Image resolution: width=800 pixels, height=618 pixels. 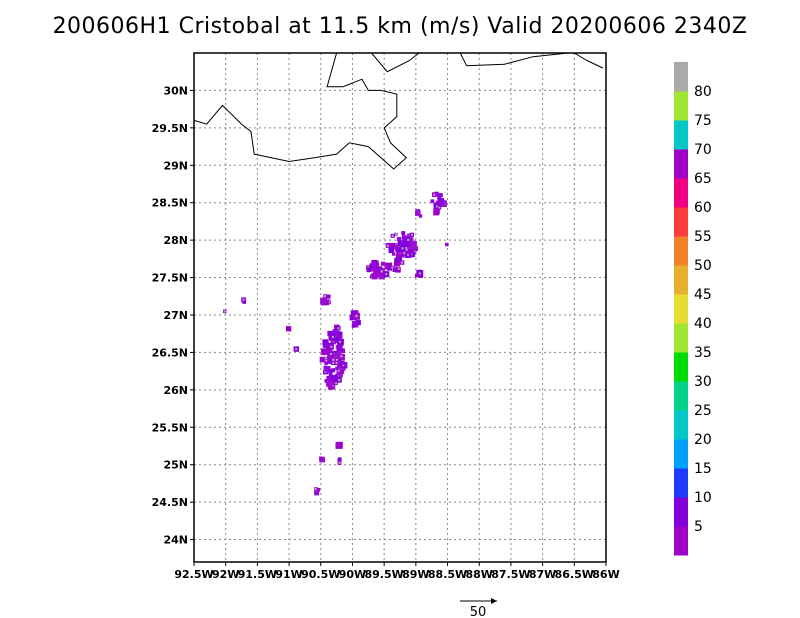 What do you see at coordinates (510, 574) in the screenshot?
I see `lon-tick-label: 87.5W` at bounding box center [510, 574].